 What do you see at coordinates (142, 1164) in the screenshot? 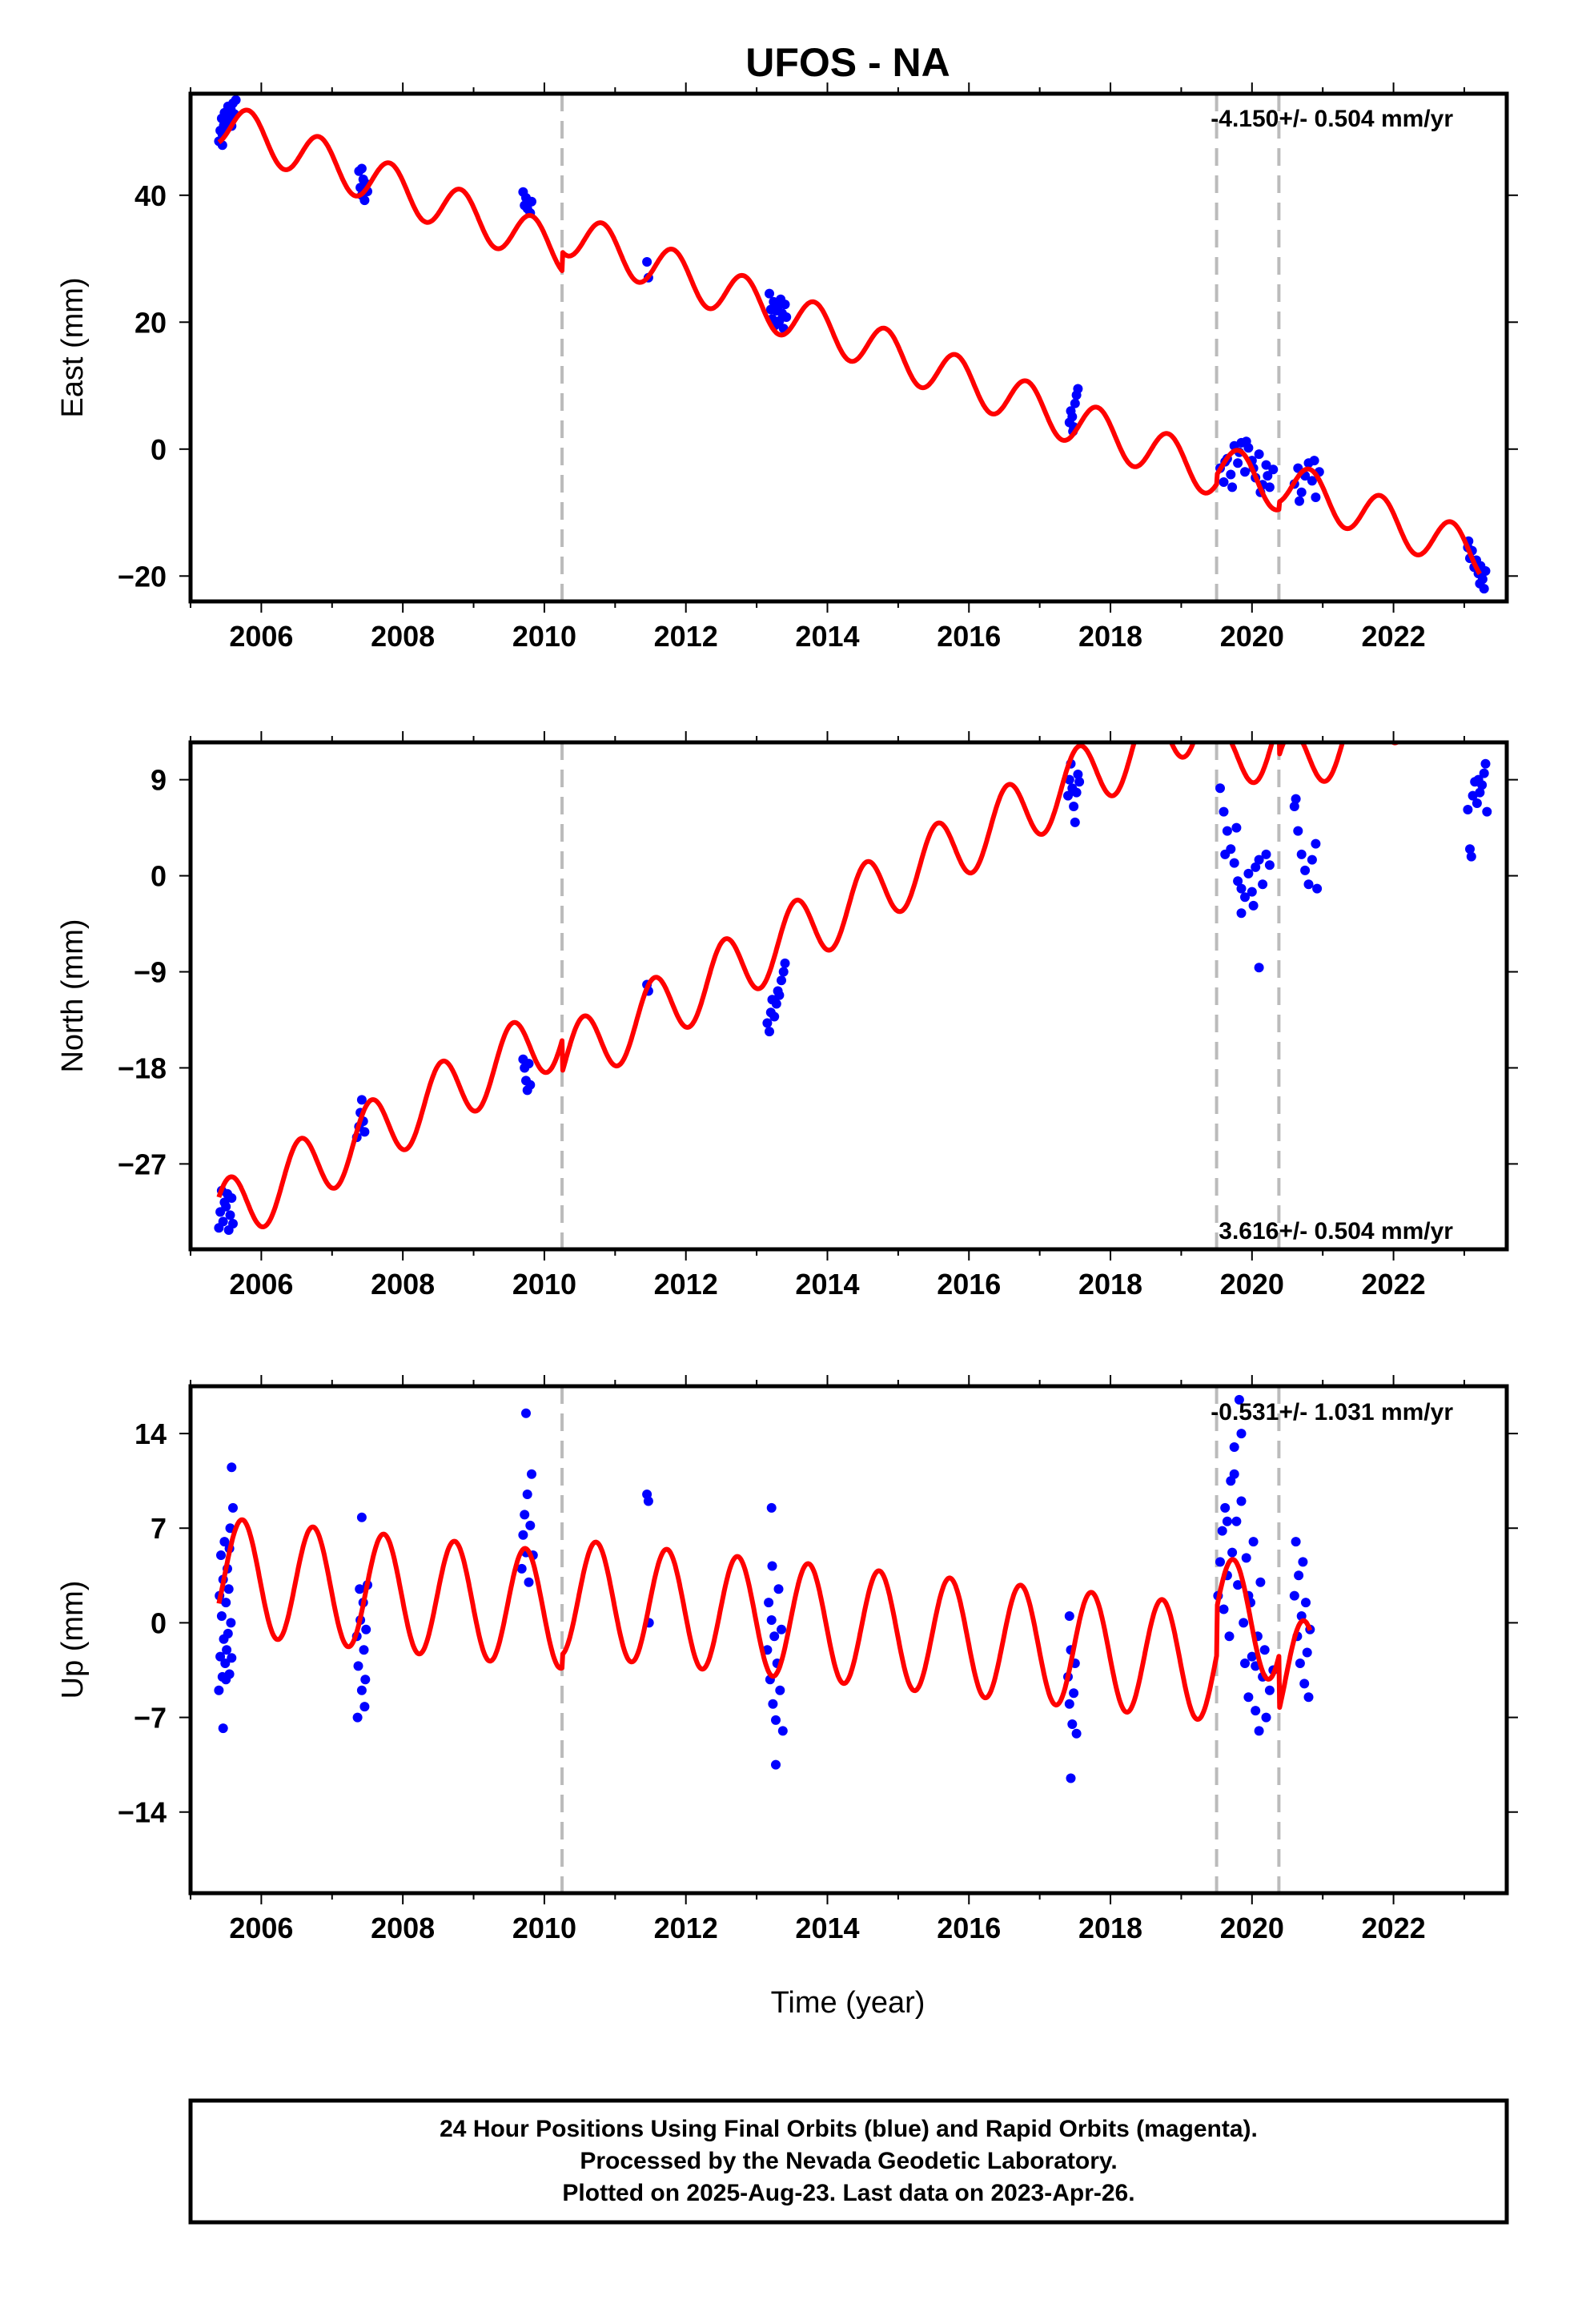
I see `y-tick-label: −27` at bounding box center [142, 1164].